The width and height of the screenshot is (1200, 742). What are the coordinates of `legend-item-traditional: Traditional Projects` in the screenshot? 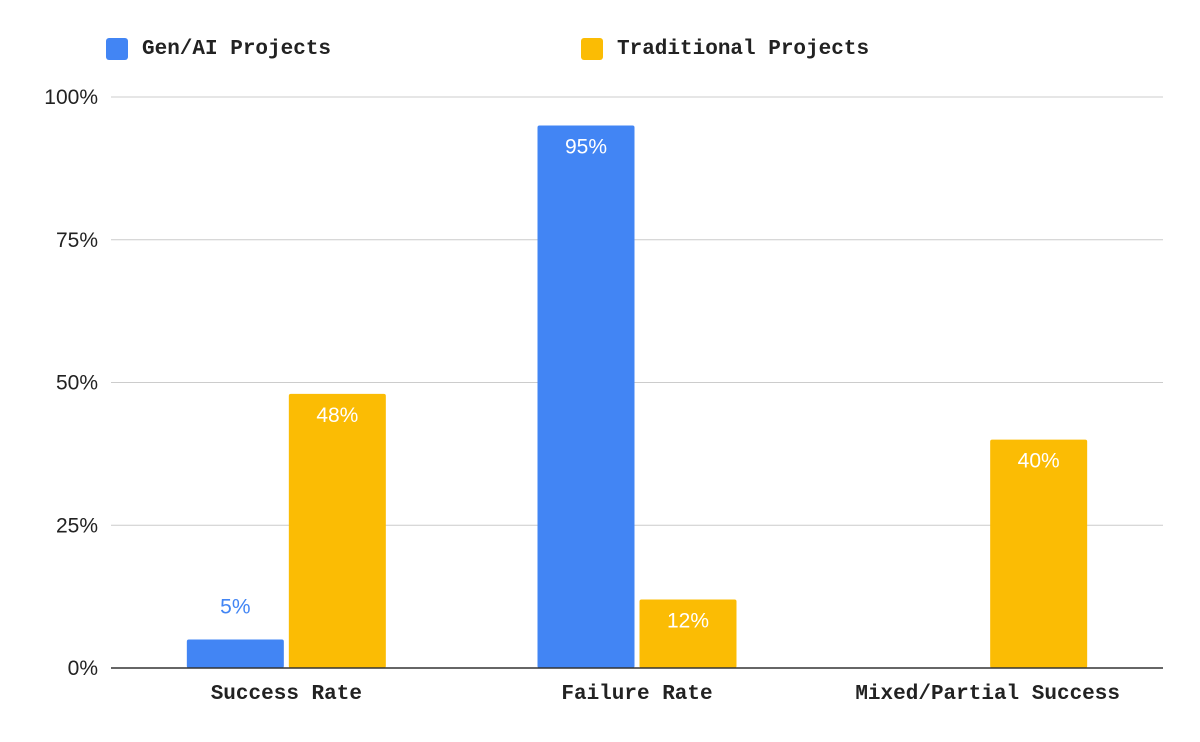 It's located at (725, 49).